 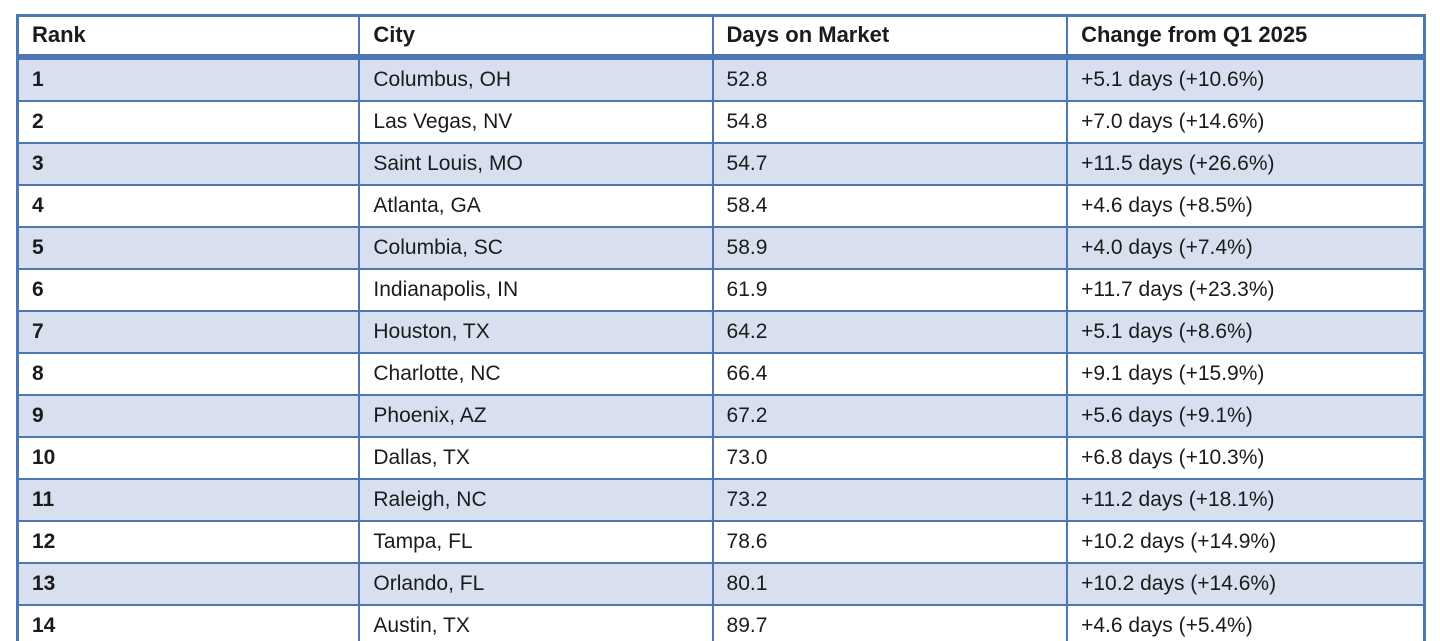 I want to click on table-row: 11 Raleigh, NC 73.2 +11.2 days (+18.1%), so click(x=721, y=500).